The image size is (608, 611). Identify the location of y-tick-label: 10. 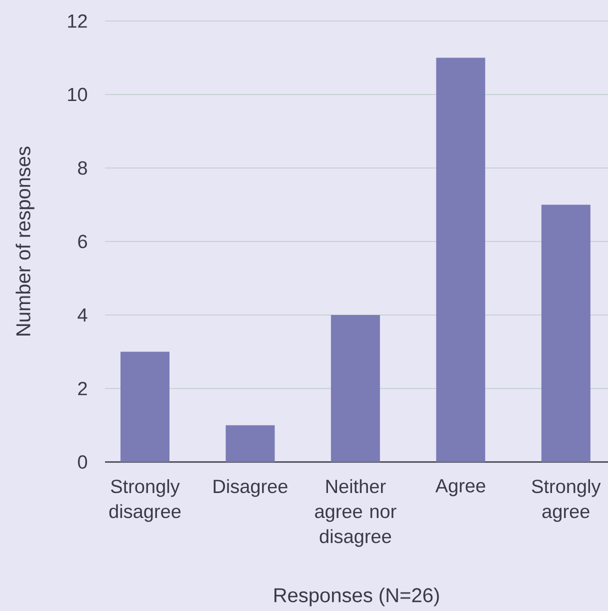
(78, 95).